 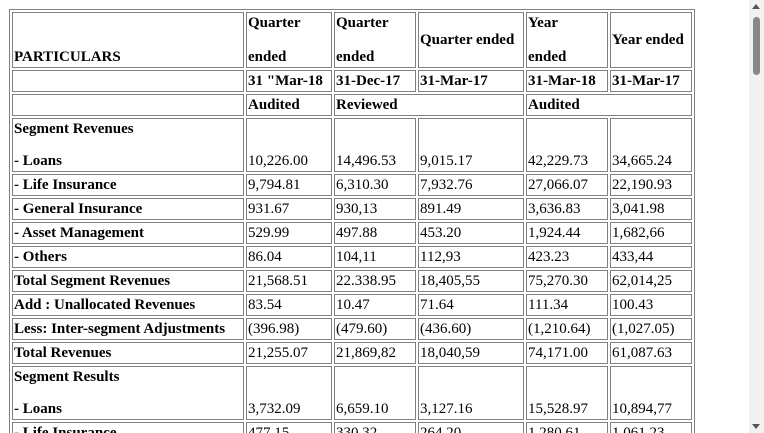 What do you see at coordinates (471, 185) in the screenshot?
I see `value-cell: 7,932.76` at bounding box center [471, 185].